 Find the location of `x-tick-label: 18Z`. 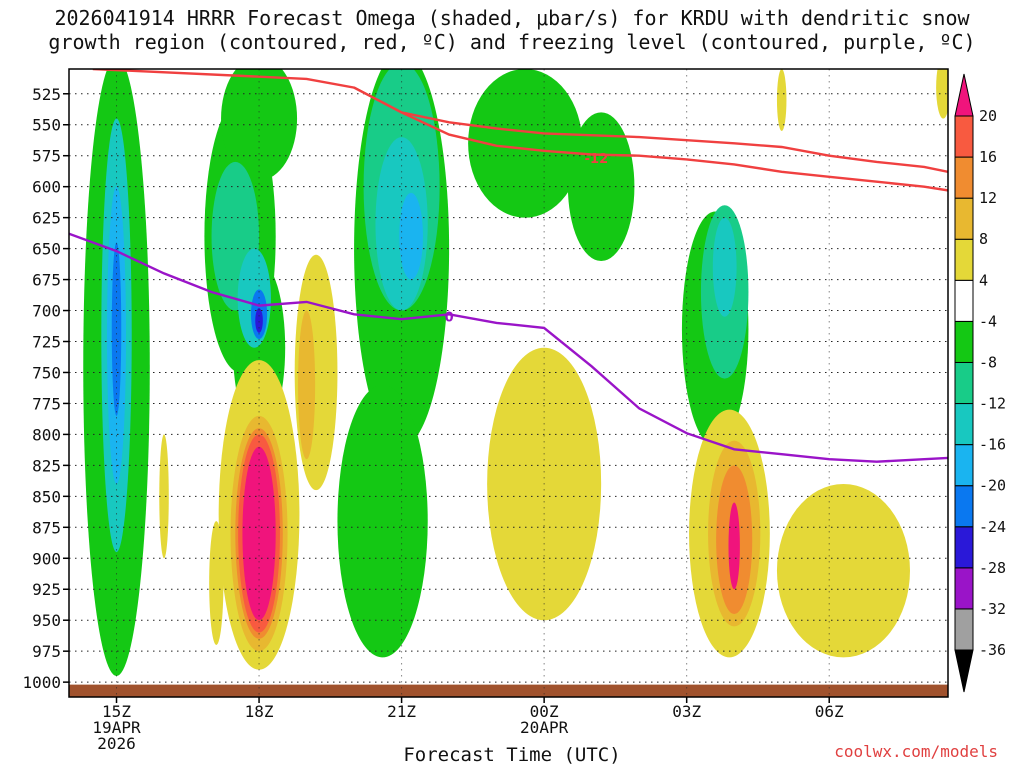

x-tick-label: 18Z is located at coordinates (259, 711).